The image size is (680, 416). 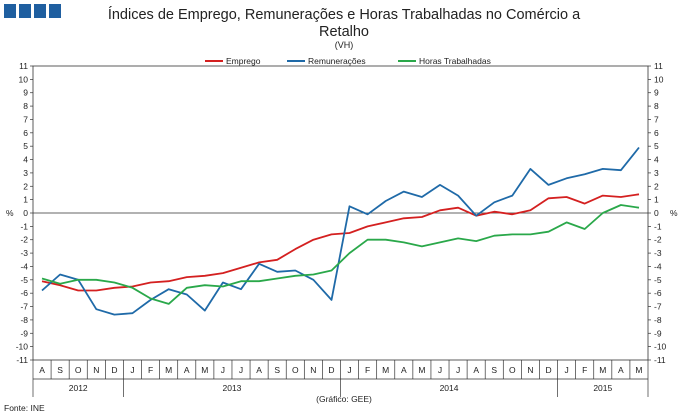 What do you see at coordinates (10, 213) in the screenshot?
I see `y-axis-label-left: %` at bounding box center [10, 213].